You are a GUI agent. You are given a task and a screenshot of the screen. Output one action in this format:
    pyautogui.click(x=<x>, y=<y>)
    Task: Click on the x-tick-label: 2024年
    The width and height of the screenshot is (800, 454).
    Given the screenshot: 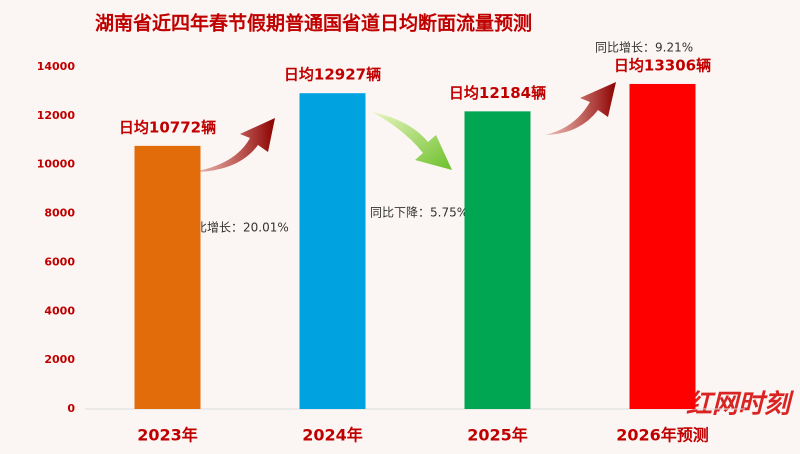 What is the action you would take?
    pyautogui.click(x=332, y=435)
    